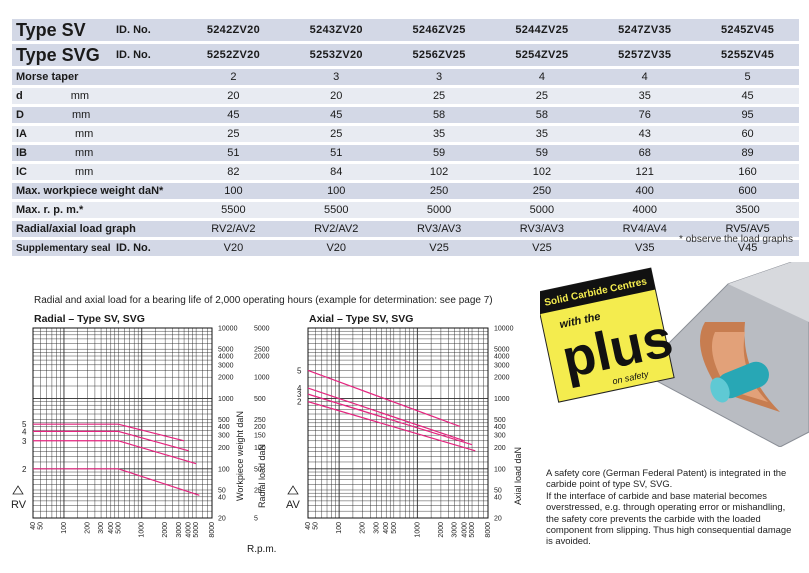 The image size is (809, 573). Describe the element at coordinates (122, 423) in the screenshot. I see `plot-frame` at that location.